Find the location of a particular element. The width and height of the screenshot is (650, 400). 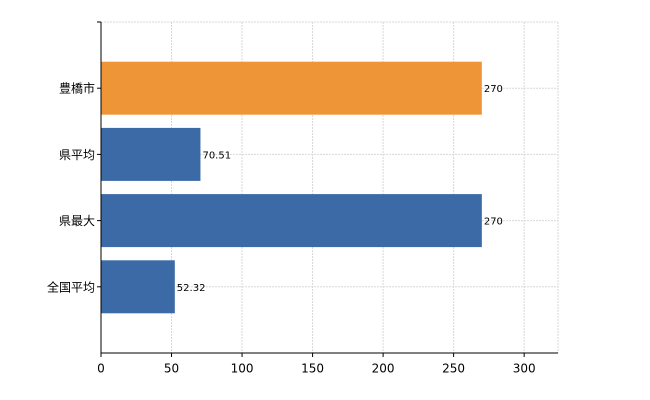

y-tick-label: 県最大 is located at coordinates (77, 221).